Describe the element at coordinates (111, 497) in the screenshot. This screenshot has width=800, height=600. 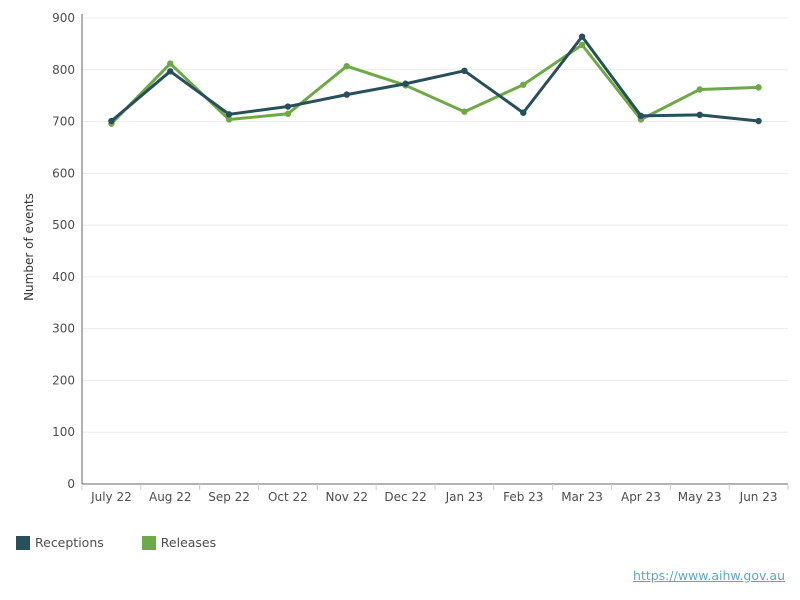
I see `x-tick-label: July 22` at that location.